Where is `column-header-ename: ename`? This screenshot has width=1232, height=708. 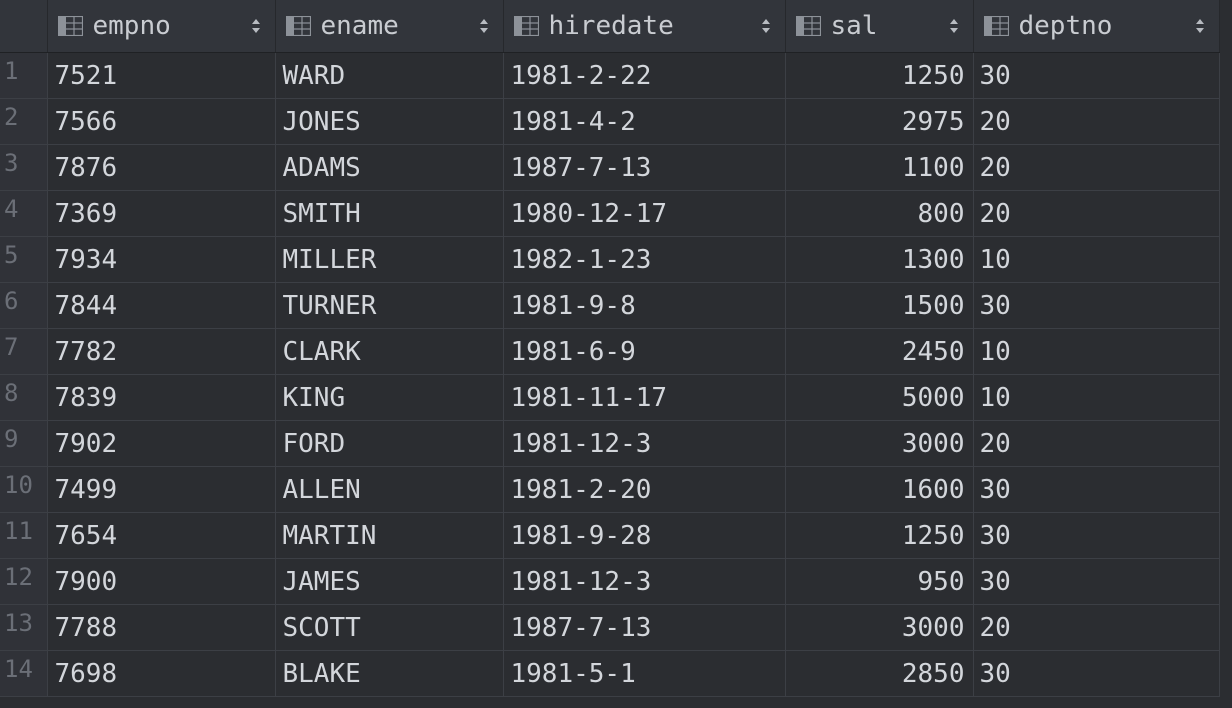
column-header-ename: ename is located at coordinates (389, 26).